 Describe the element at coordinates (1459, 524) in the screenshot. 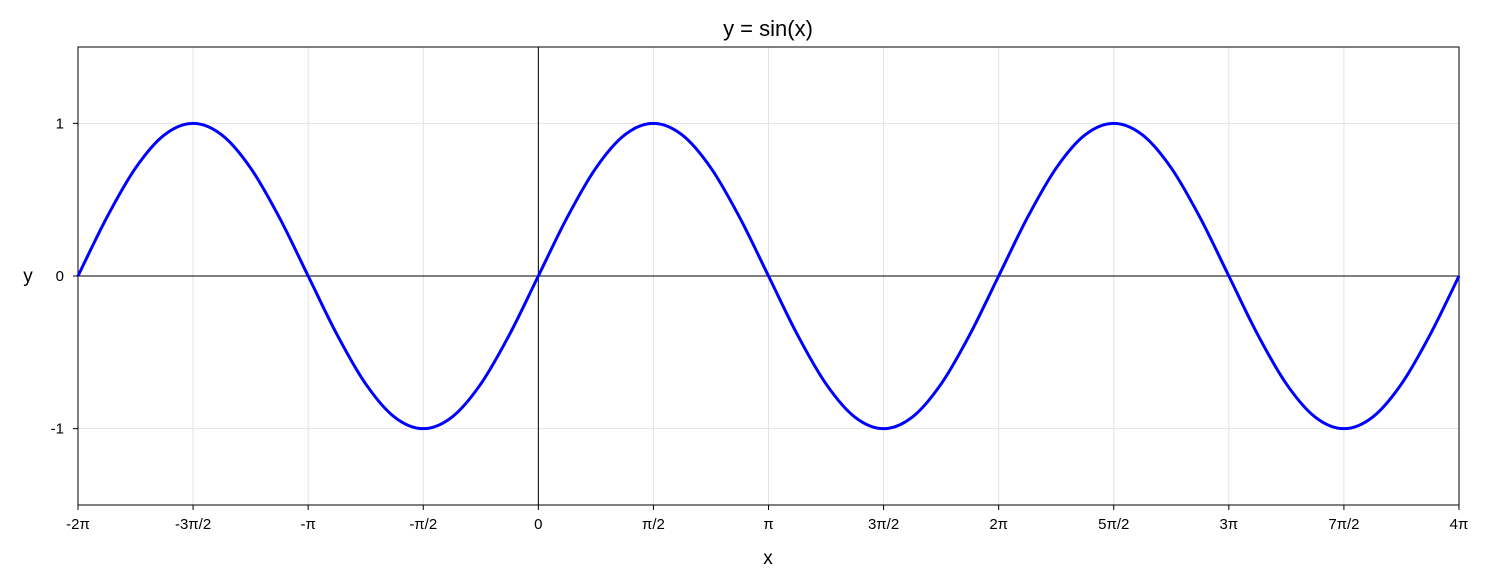

I see `x-tick-label: 4π` at that location.